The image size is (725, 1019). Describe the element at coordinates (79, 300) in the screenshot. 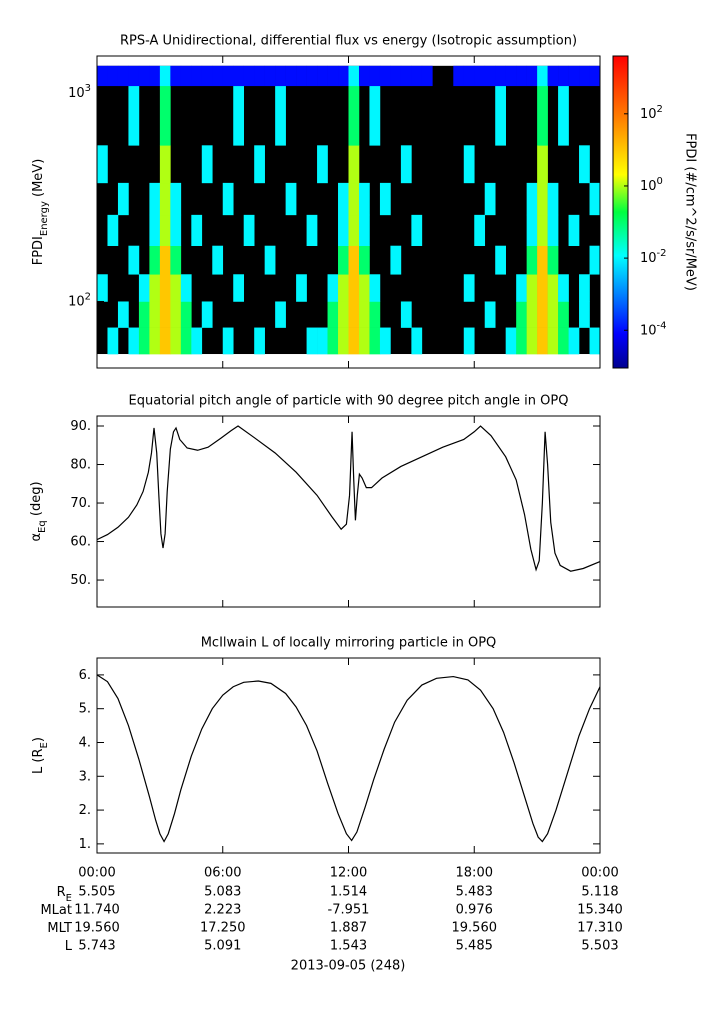

I see `y-tick-label: 102` at that location.